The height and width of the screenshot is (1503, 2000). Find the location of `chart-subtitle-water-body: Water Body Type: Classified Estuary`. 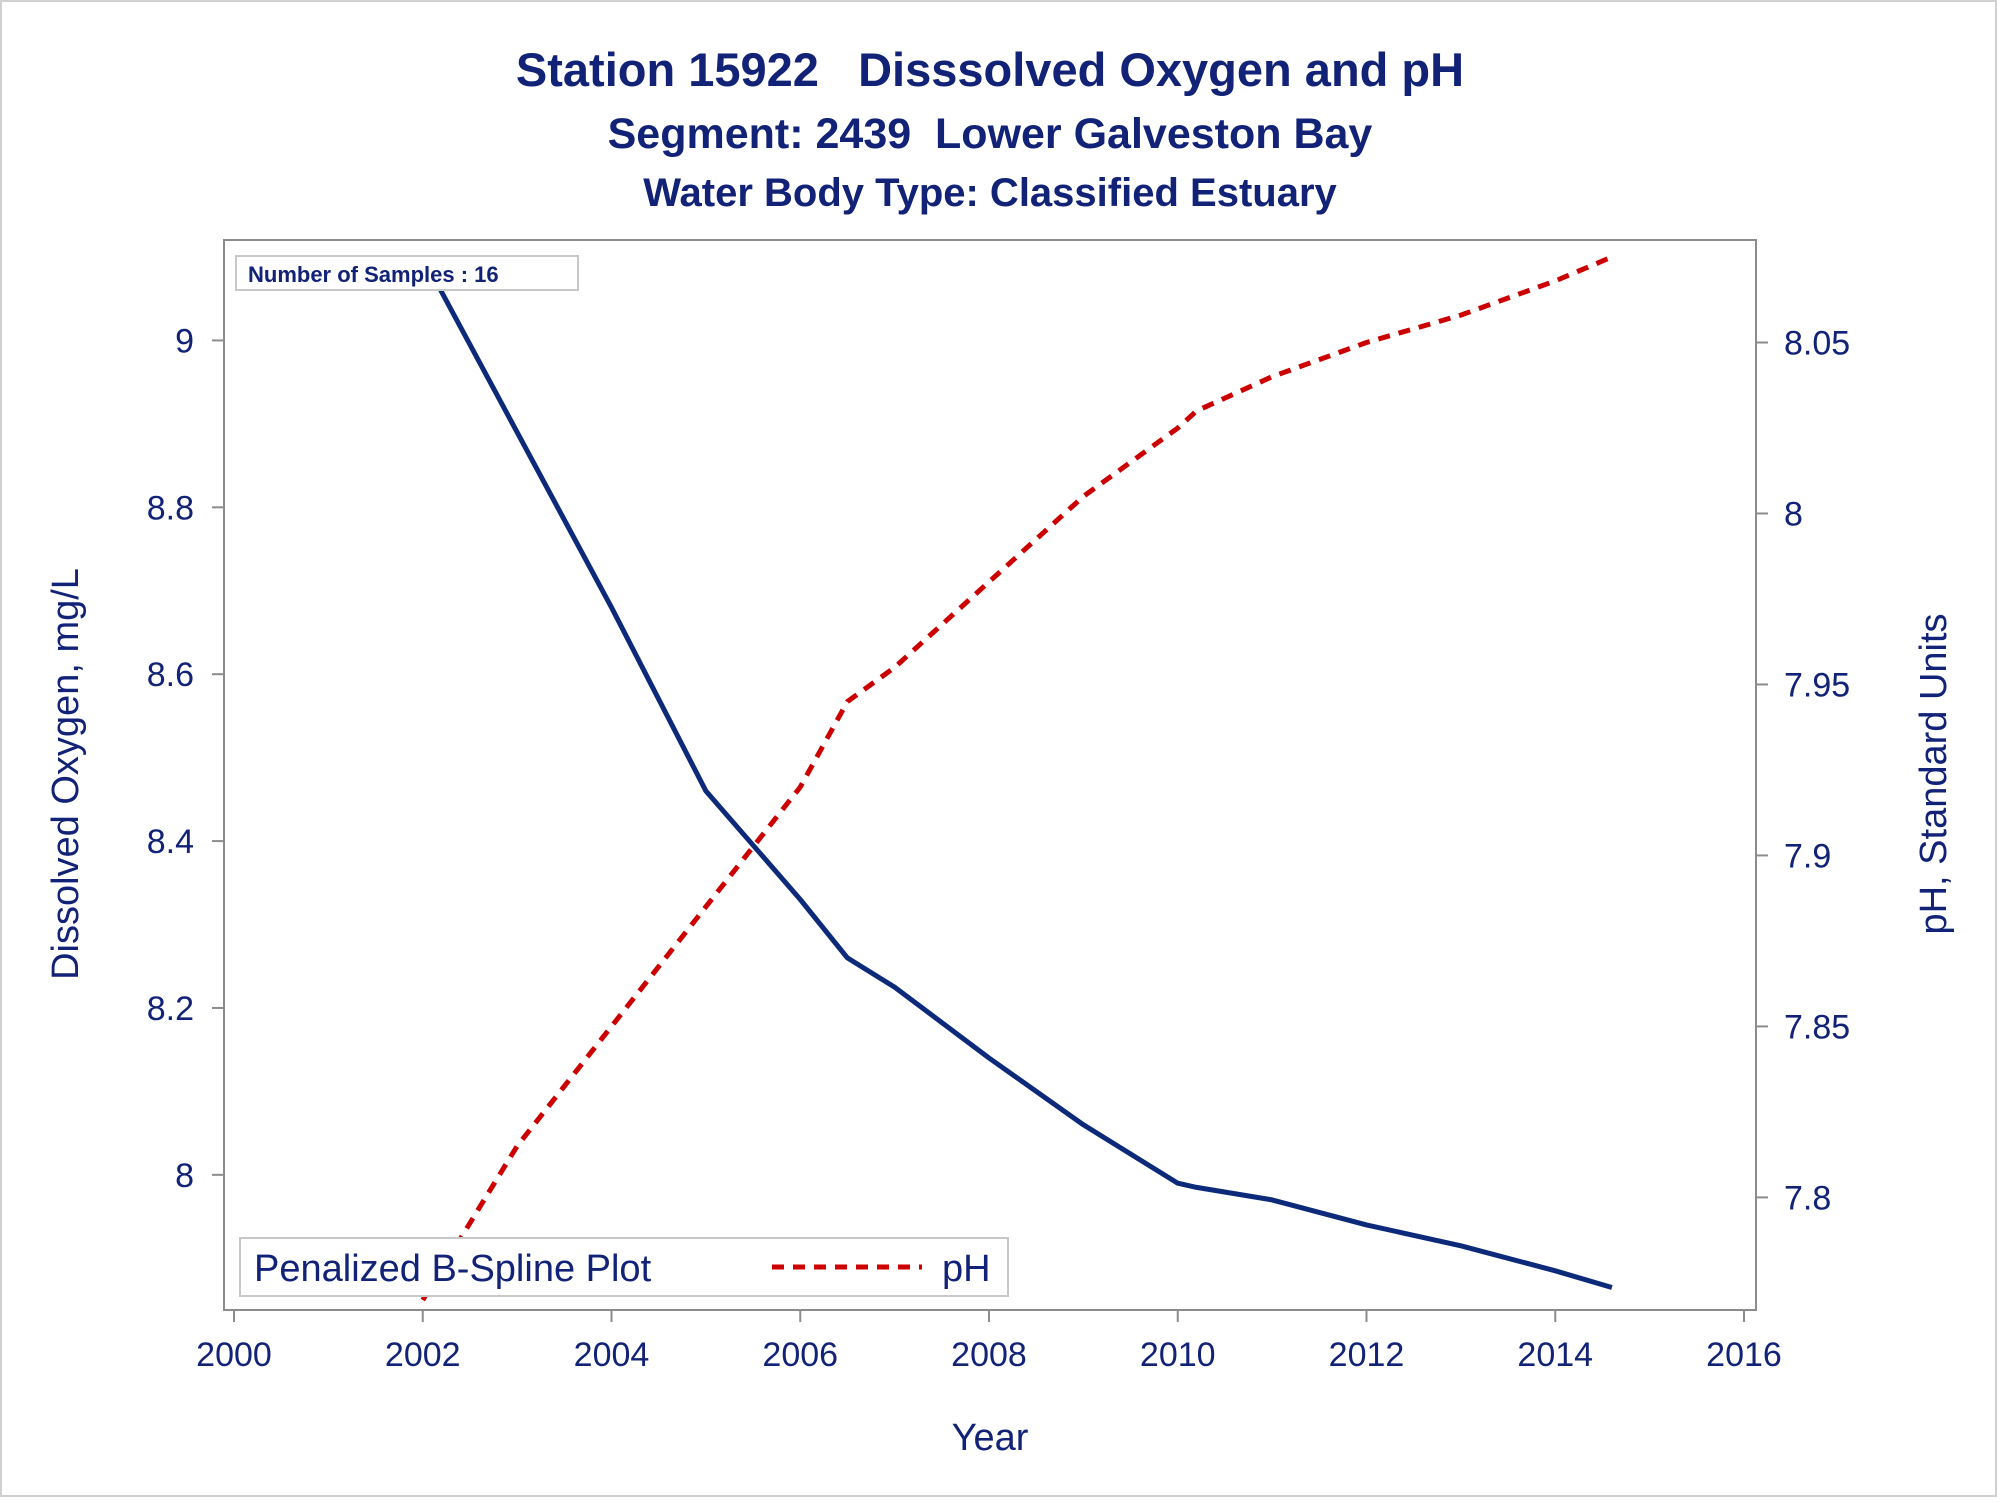

chart-subtitle-water-body: Water Body Type: Classified Estuary is located at coordinates (990, 193).